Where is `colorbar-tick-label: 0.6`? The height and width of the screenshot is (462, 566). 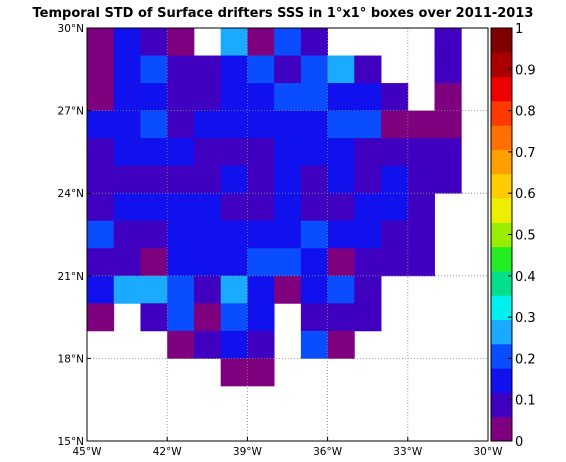
colorbar-tick-label: 0.6 is located at coordinates (525, 194).